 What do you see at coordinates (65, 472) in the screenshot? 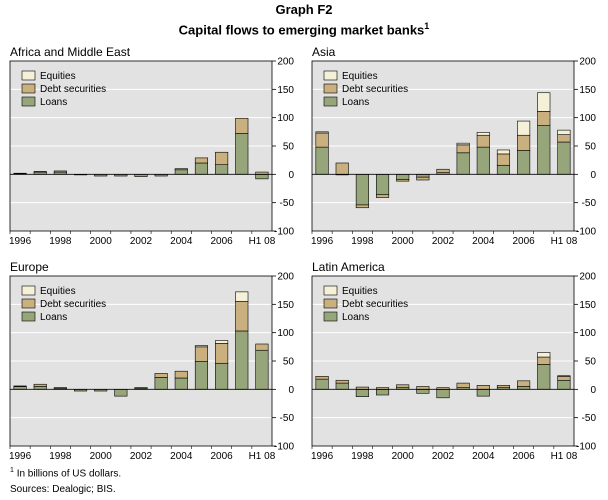
I see `footnote-1: 1 In billions of US dollars.` at bounding box center [65, 472].